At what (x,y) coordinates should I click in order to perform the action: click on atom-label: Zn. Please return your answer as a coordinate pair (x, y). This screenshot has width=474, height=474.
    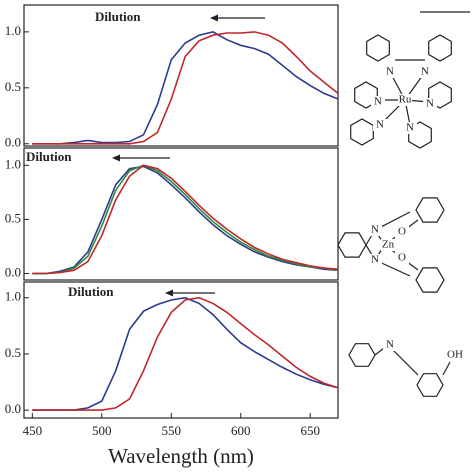
    Looking at the image, I should click on (388, 245).